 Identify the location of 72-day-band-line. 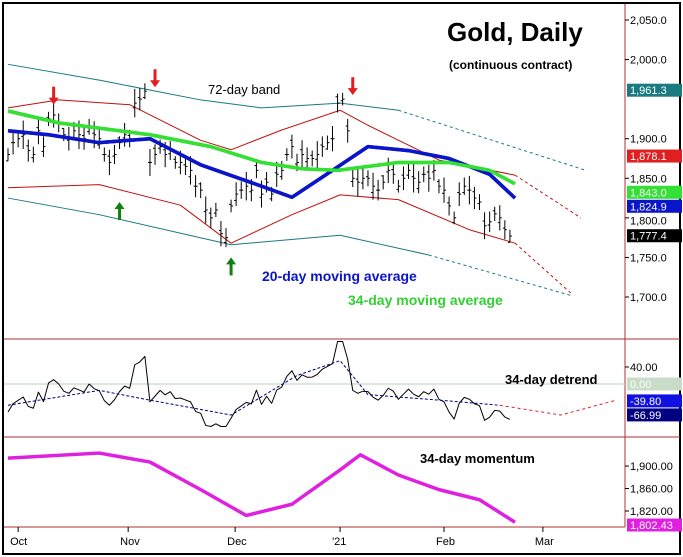
(203, 87).